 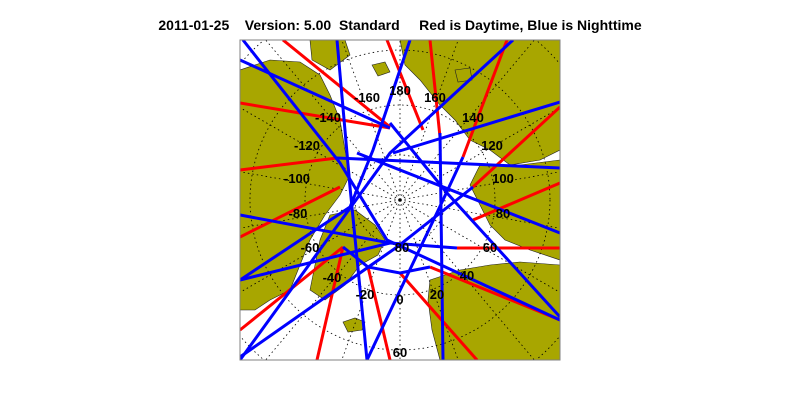 I want to click on longitude-label: -140, so click(x=328, y=117).